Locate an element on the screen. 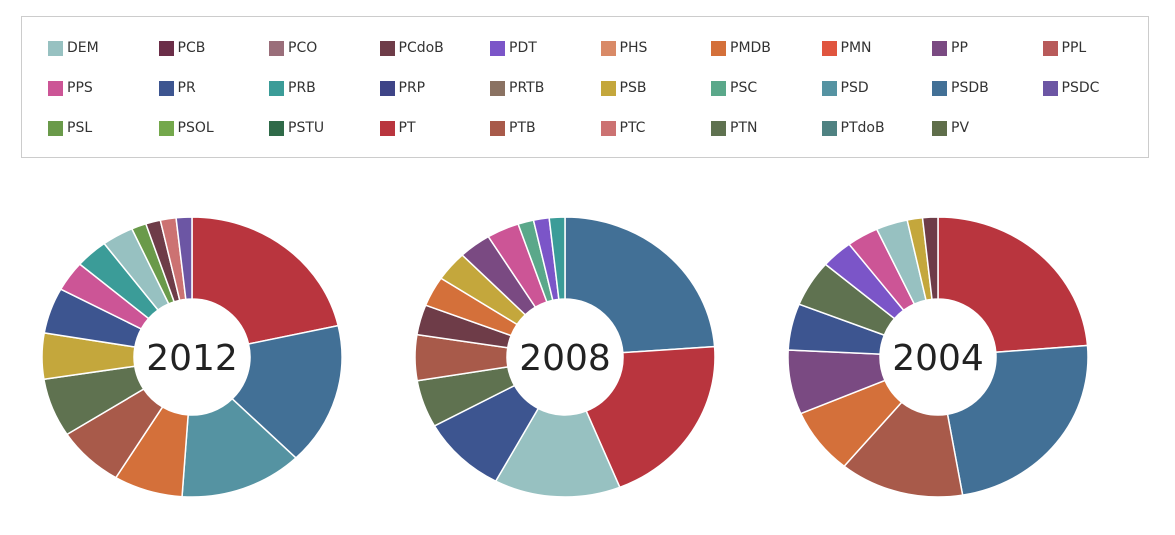 The height and width of the screenshot is (535, 1175). legend-item-ptb: PTB is located at coordinates (513, 128).